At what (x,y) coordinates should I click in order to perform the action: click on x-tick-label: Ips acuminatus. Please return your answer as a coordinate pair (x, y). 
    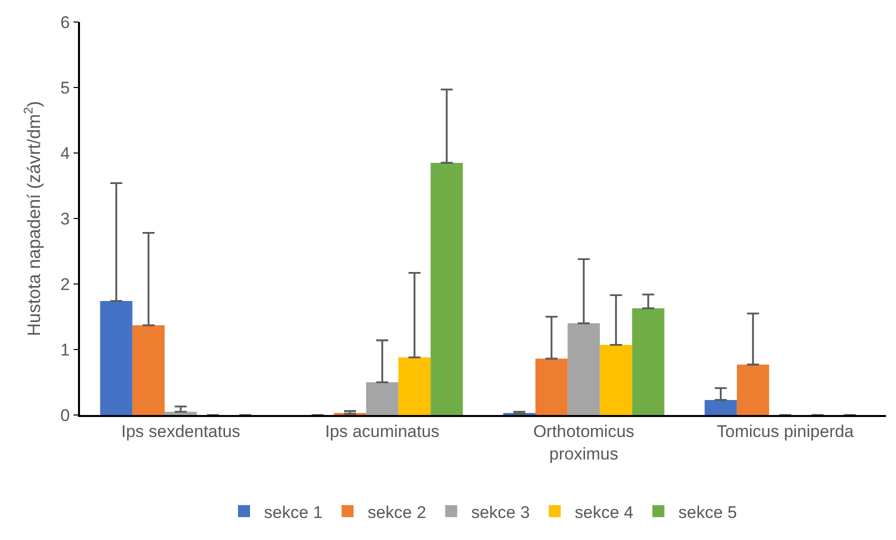
    Looking at the image, I should click on (382, 432).